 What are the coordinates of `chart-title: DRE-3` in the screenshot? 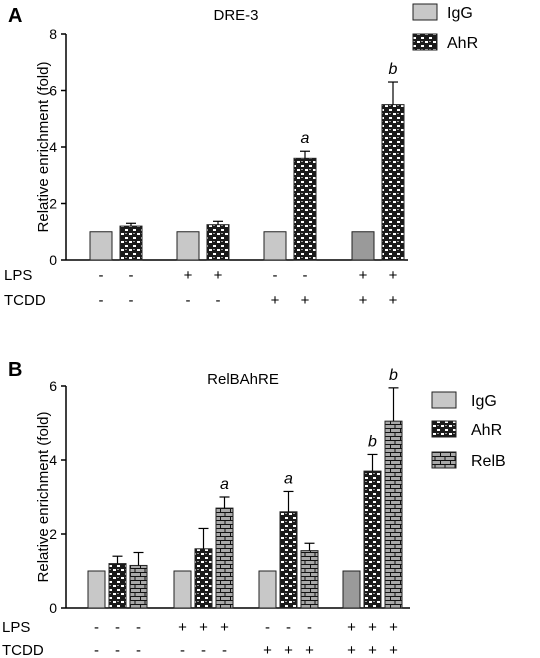 It's located at (235, 15).